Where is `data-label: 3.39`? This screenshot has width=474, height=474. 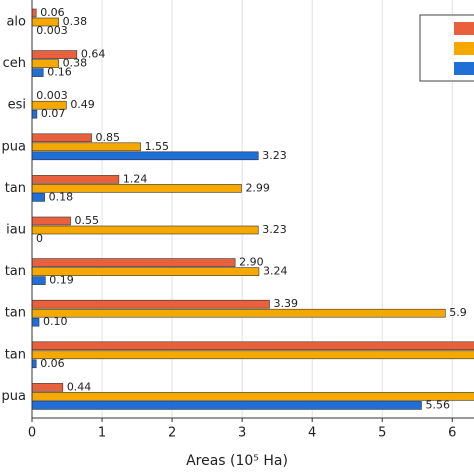
data-label: 3.39 is located at coordinates (285, 303).